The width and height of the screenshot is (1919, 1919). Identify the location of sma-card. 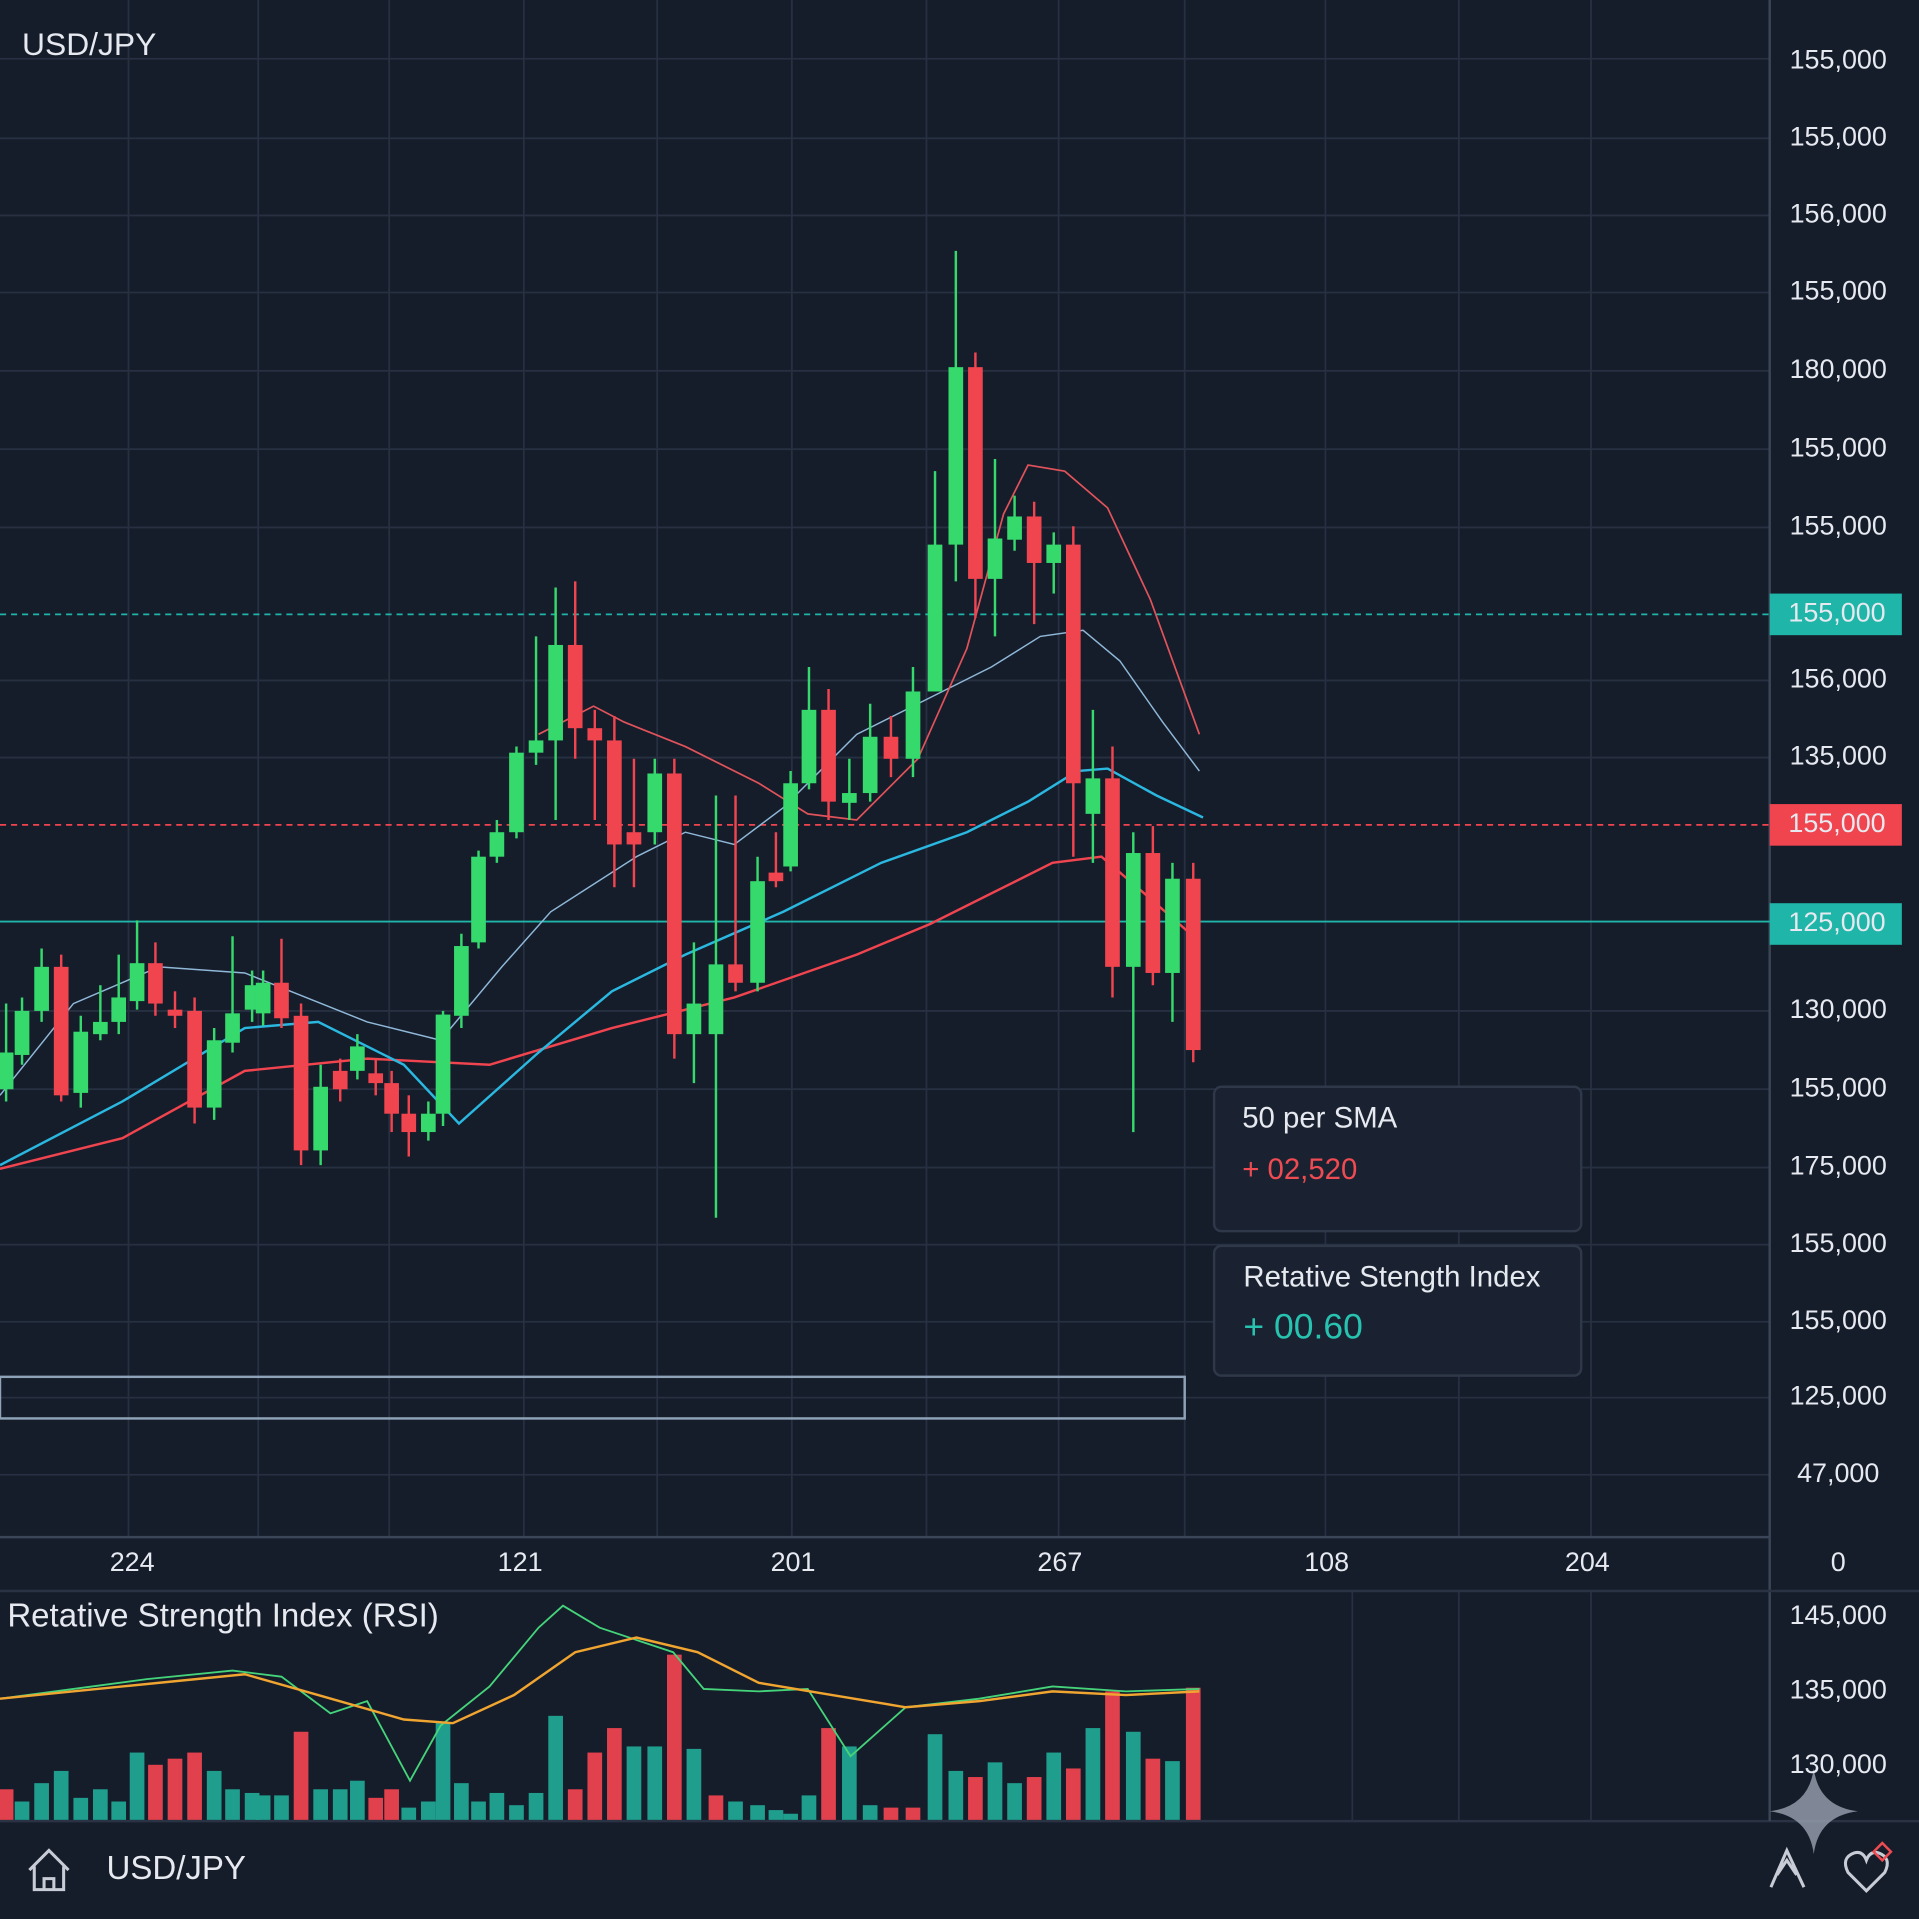
(1397, 1159).